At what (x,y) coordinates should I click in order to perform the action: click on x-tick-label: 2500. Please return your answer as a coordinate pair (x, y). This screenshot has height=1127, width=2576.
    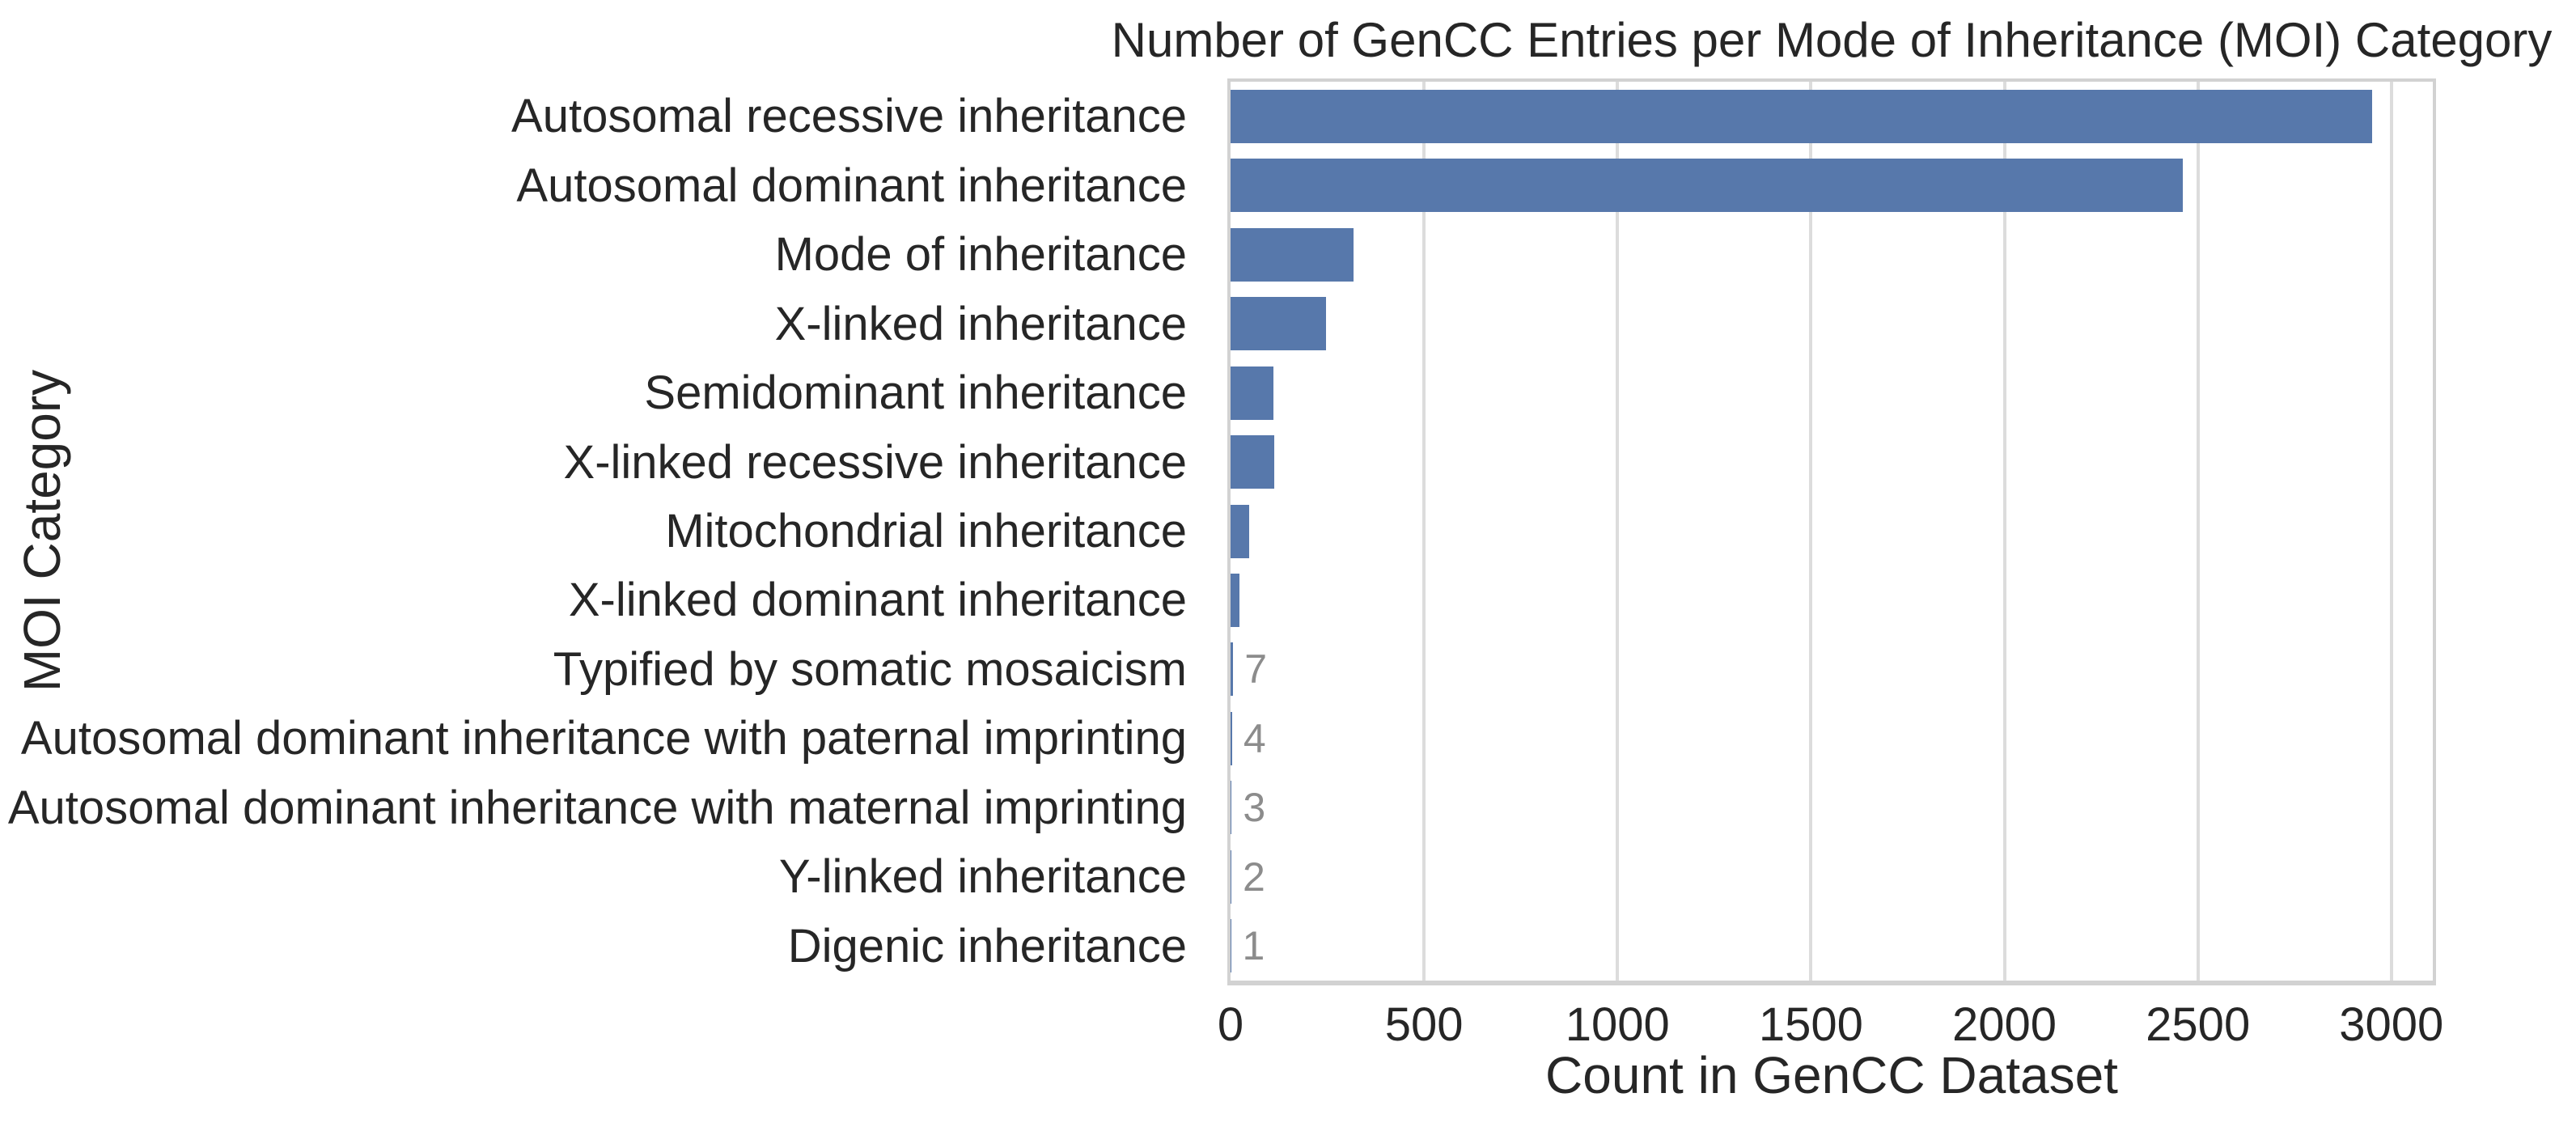
    Looking at the image, I should click on (2198, 1024).